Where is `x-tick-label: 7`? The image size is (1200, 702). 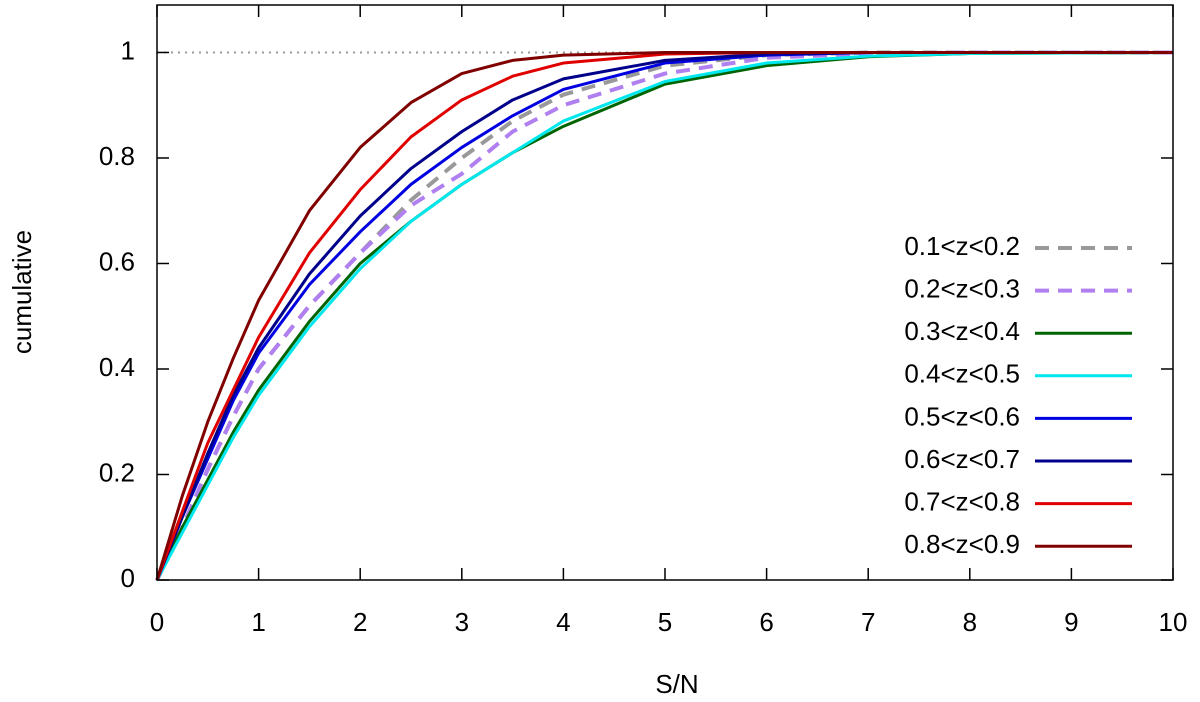
x-tick-label: 7 is located at coordinates (868, 622).